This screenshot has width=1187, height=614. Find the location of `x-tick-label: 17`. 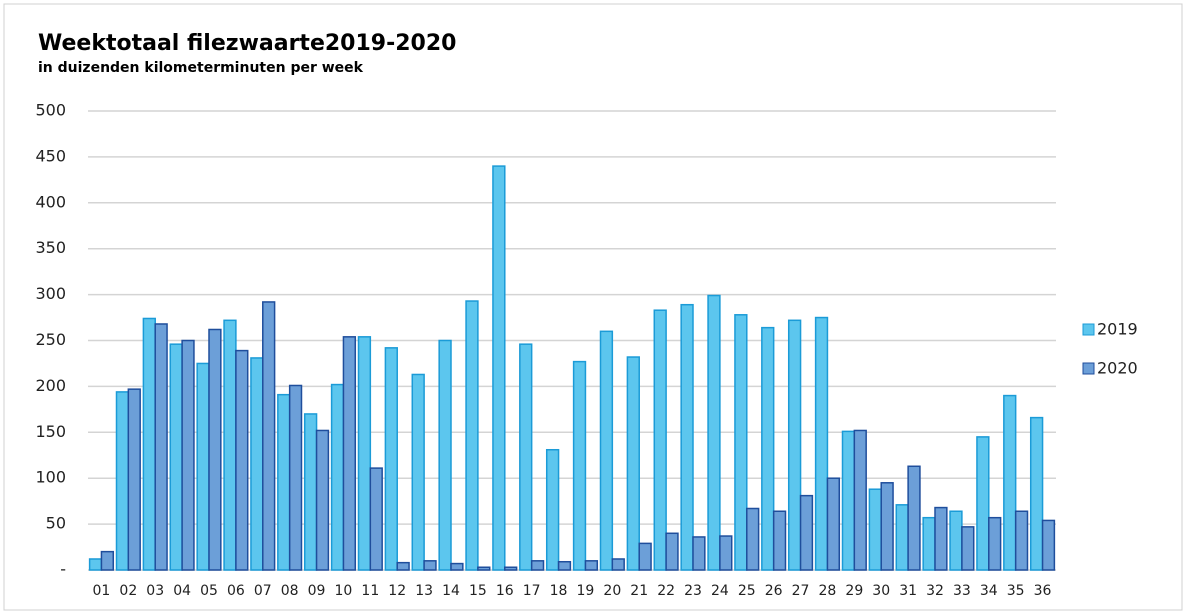

x-tick-label: 17 is located at coordinates (532, 591).